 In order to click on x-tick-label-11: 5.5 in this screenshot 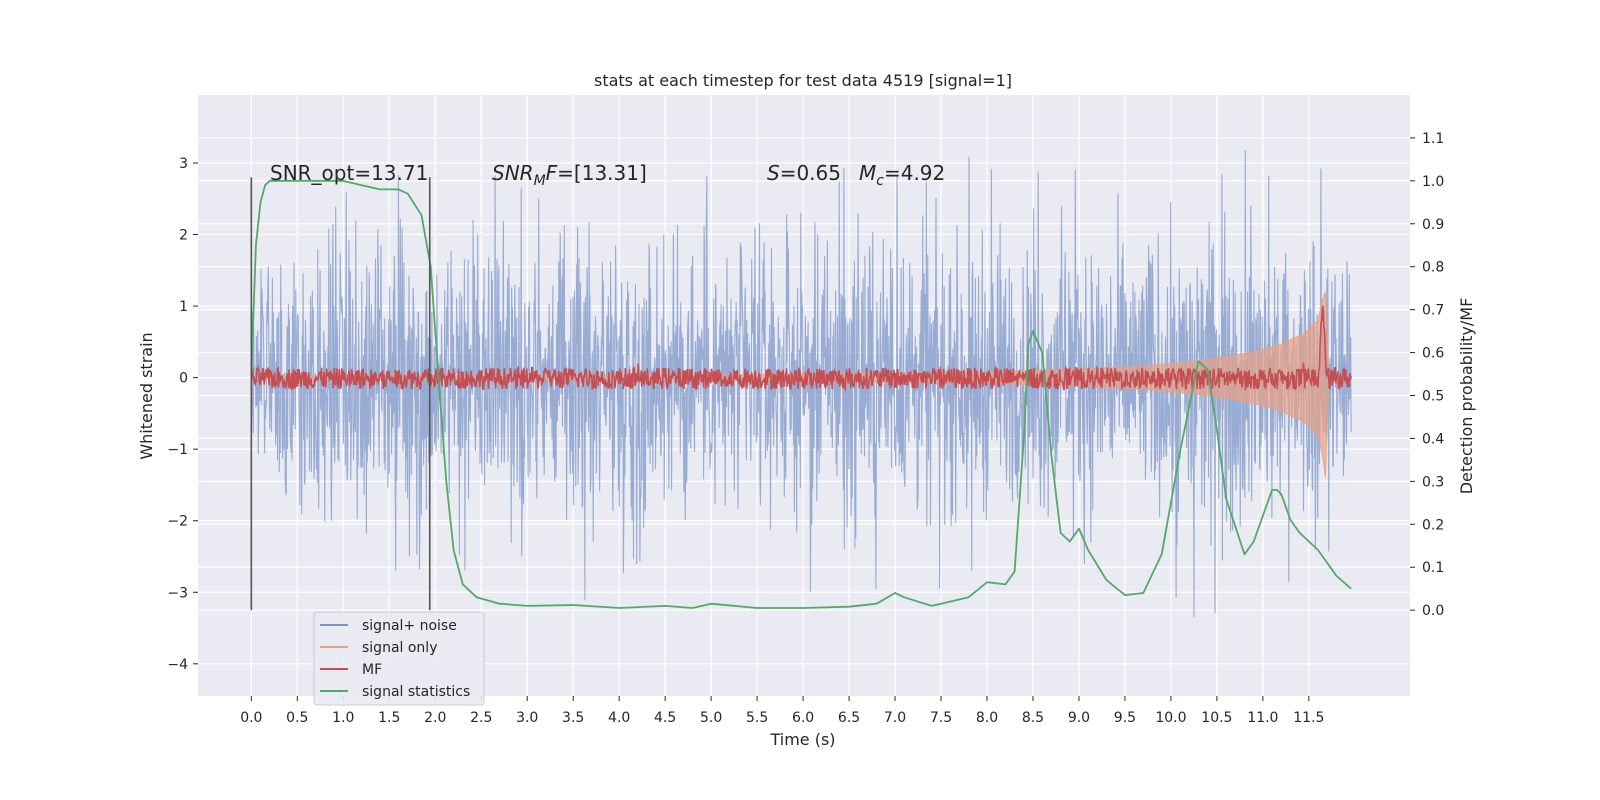, I will do `click(757, 718)`.